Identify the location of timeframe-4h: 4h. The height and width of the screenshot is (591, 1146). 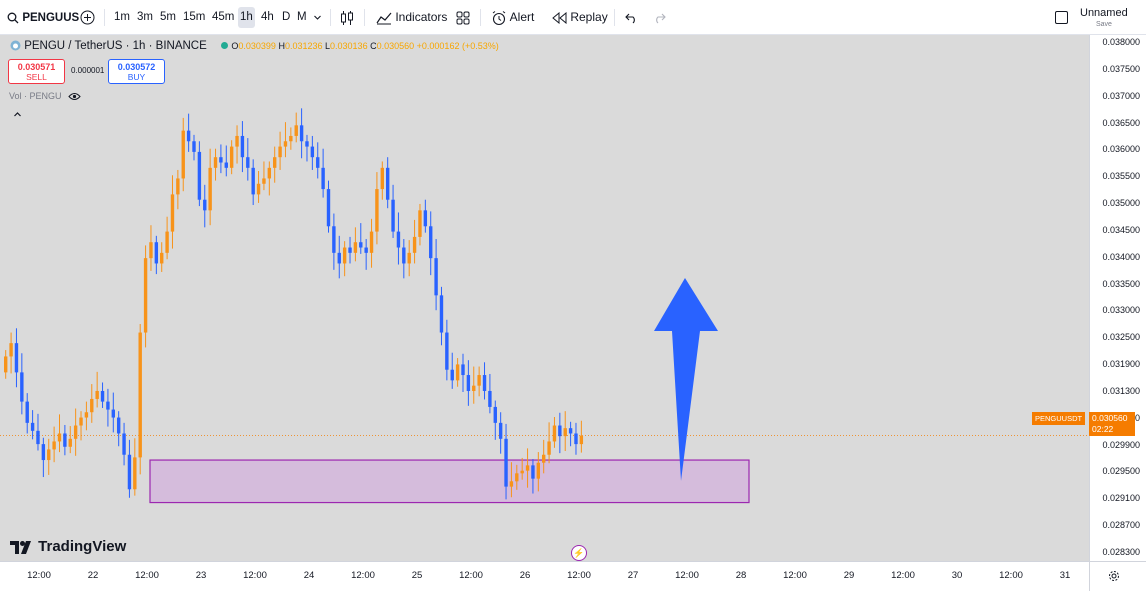
(267, 17).